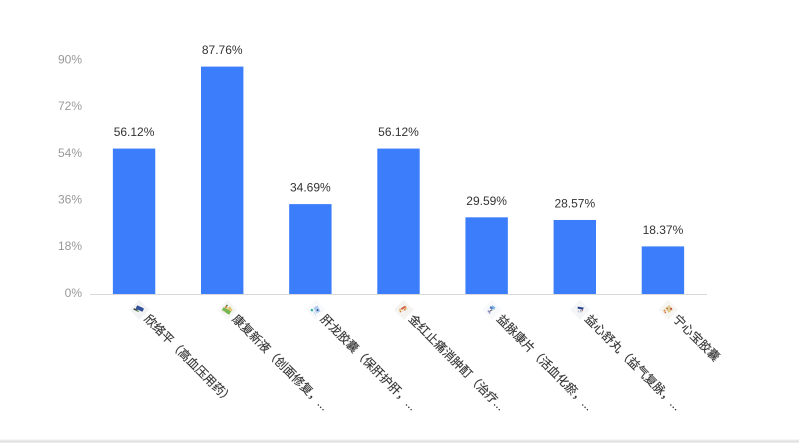  I want to click on svg-text: 34.69%, so click(310, 188).